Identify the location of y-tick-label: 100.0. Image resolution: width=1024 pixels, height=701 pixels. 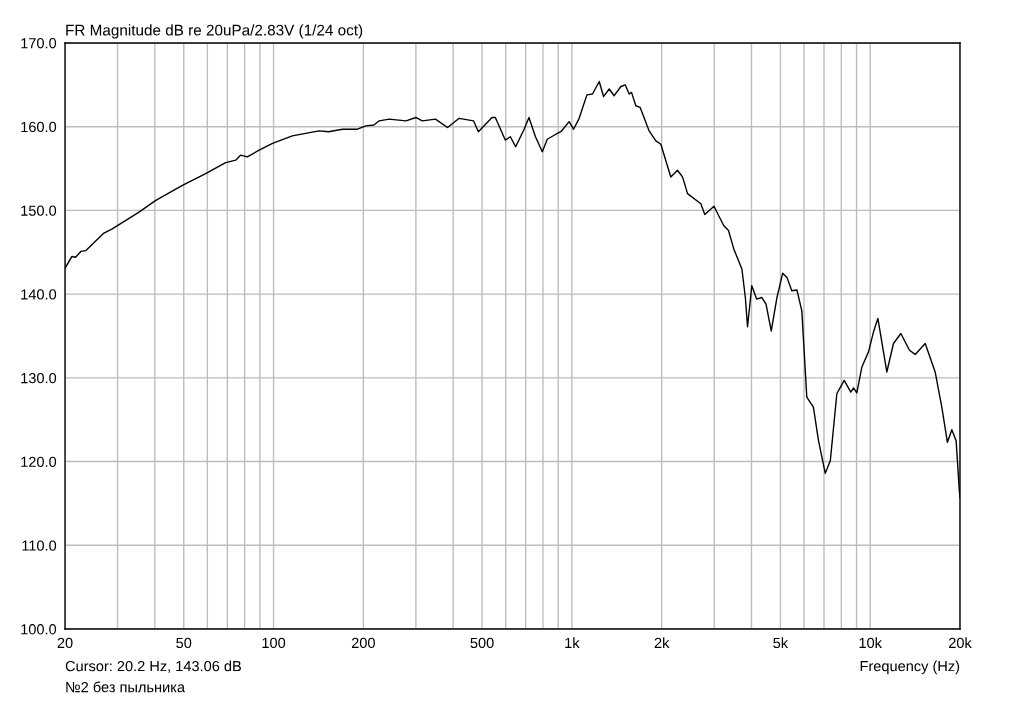
(39, 629).